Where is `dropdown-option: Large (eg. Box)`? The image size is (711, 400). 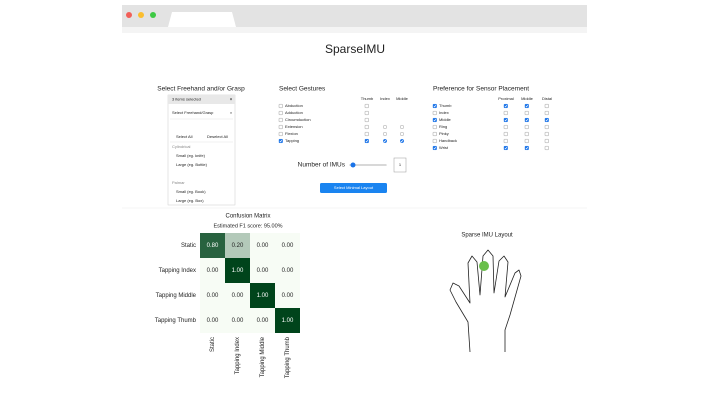
dropdown-option: Large (eg. Box) is located at coordinates (190, 200).